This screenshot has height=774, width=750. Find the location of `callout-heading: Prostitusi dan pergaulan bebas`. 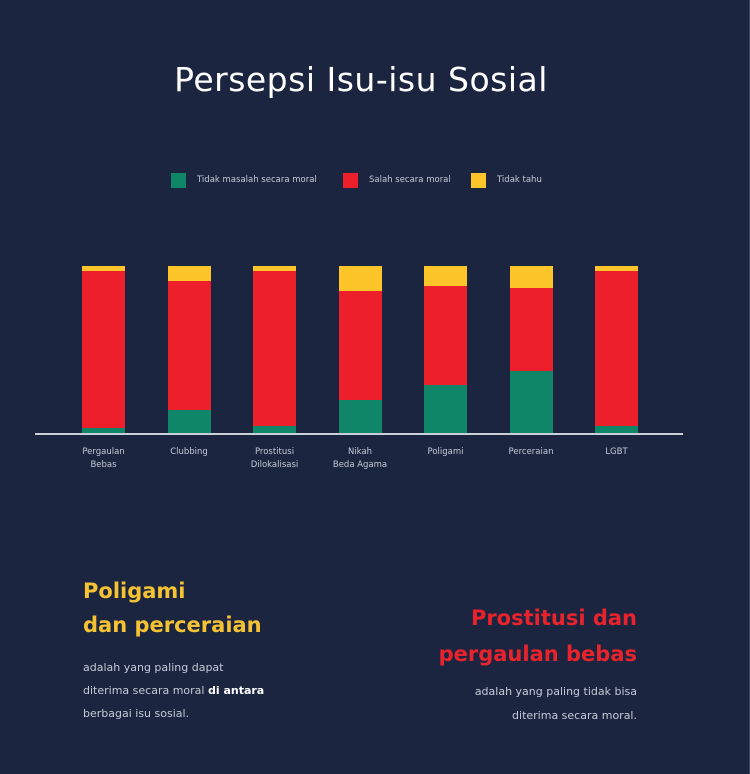

callout-heading: Prostitusi dan pergaulan bebas is located at coordinates (477, 636).